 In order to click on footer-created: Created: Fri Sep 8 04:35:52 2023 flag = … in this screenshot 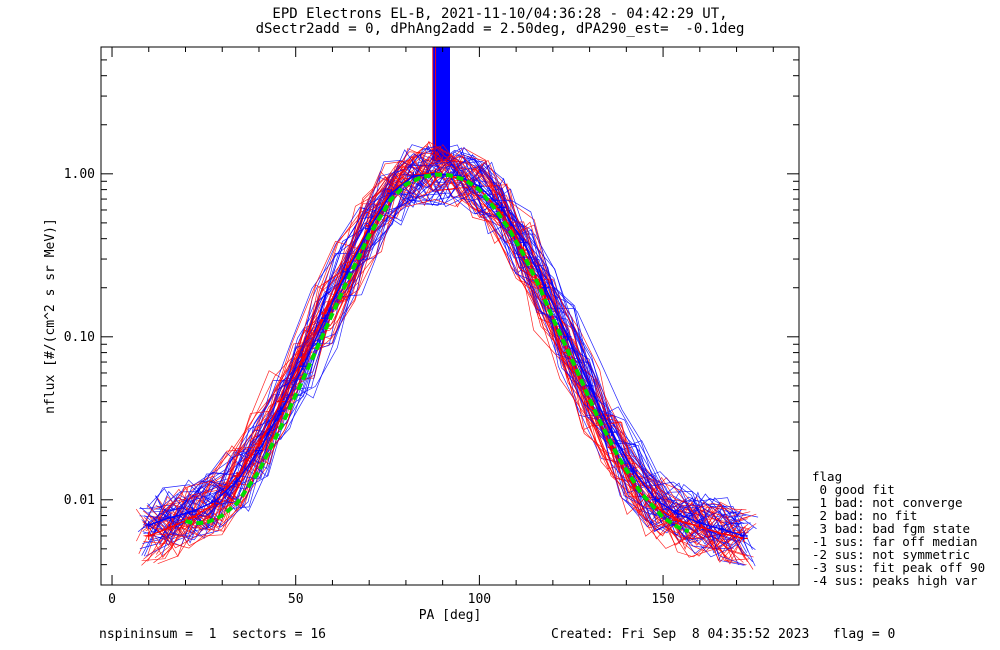, I will do `click(723, 634)`.